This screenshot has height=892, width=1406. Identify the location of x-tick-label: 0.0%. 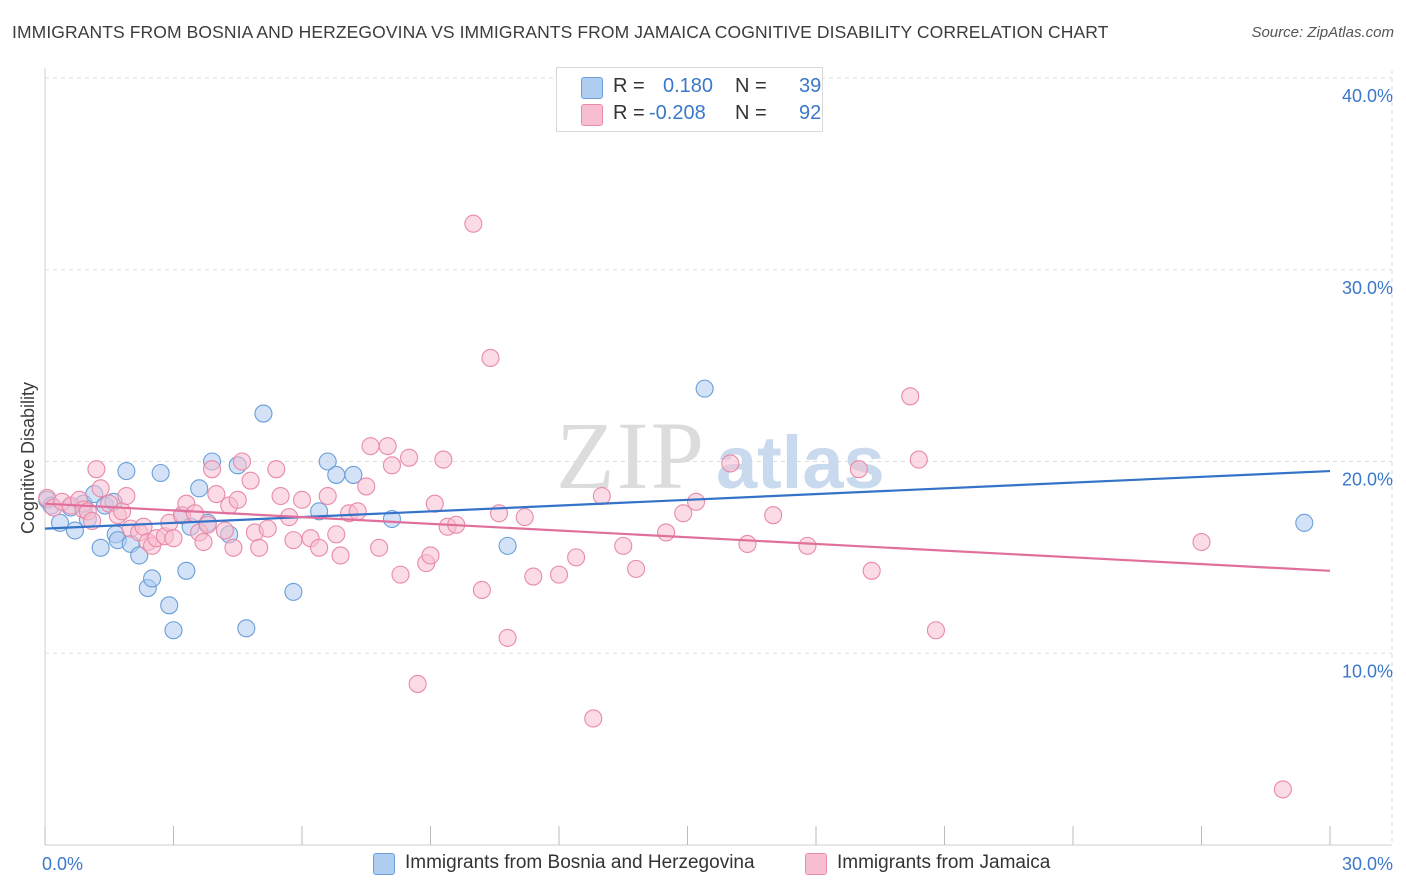
(62, 864).